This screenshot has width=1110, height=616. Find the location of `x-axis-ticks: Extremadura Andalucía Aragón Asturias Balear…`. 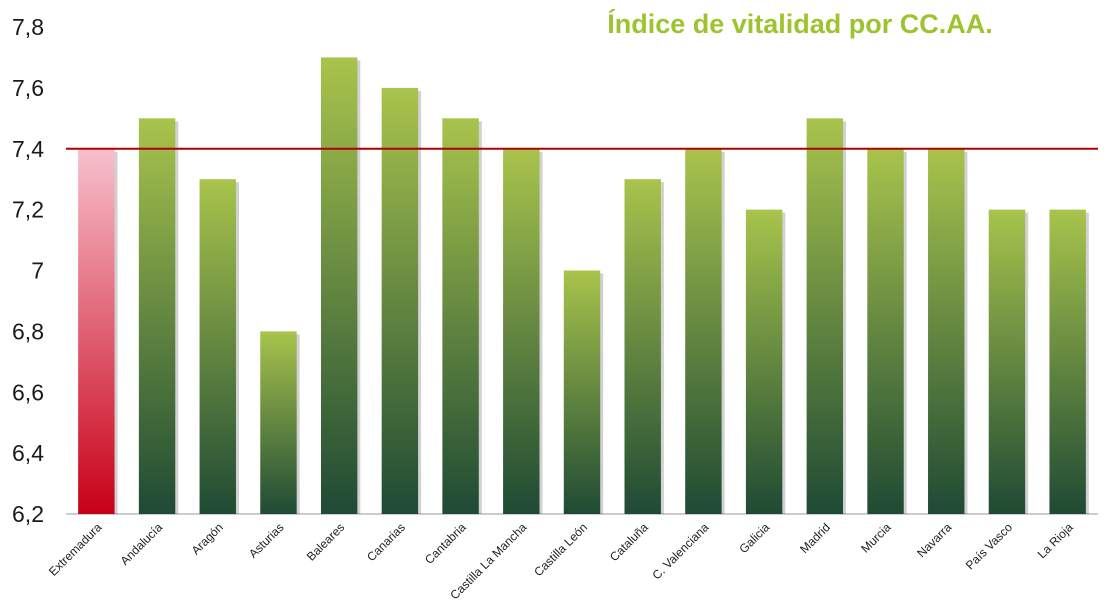

x-axis-ticks: Extremadura Andalucía Aragón Asturias Balear… is located at coordinates (561, 561).